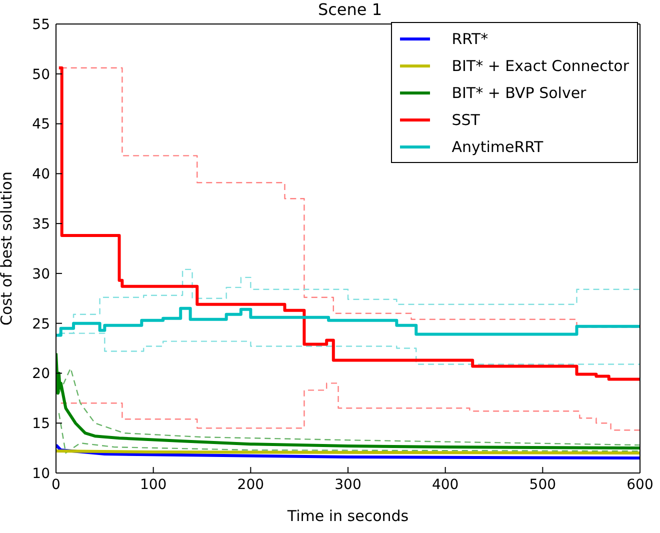  What do you see at coordinates (542, 484) in the screenshot?
I see `x-tick-label: 500` at bounding box center [542, 484].